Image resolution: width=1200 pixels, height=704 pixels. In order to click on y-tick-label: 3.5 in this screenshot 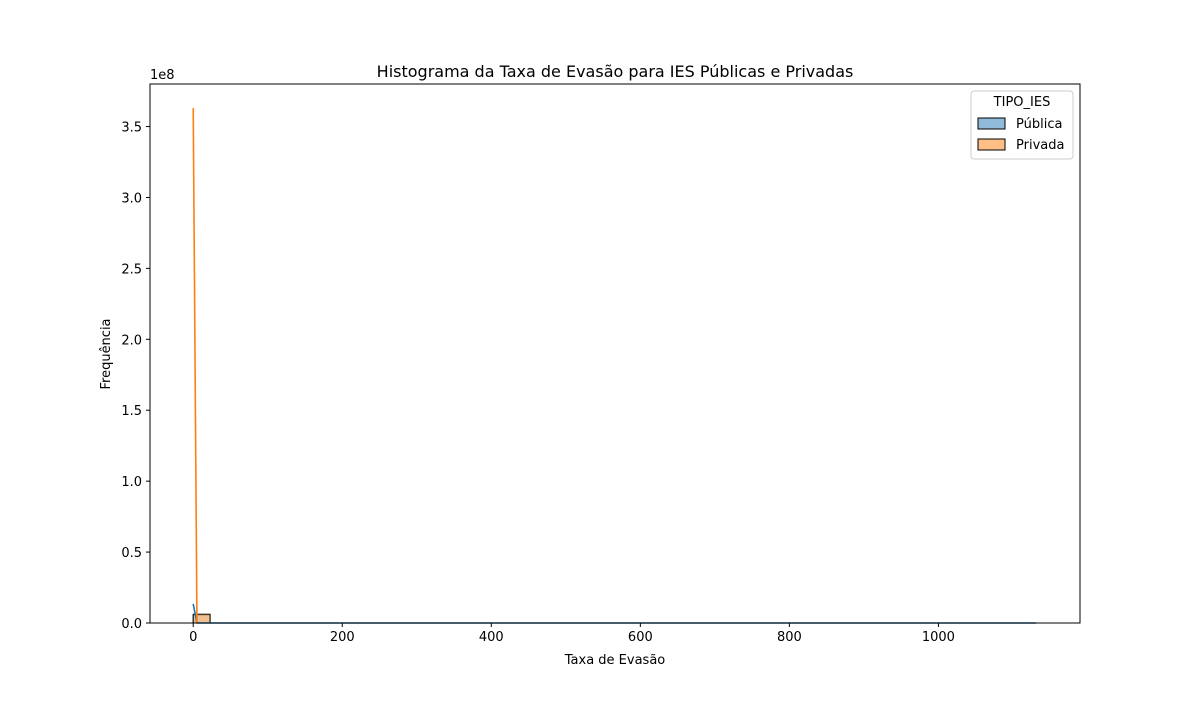, I will do `click(131, 128)`.